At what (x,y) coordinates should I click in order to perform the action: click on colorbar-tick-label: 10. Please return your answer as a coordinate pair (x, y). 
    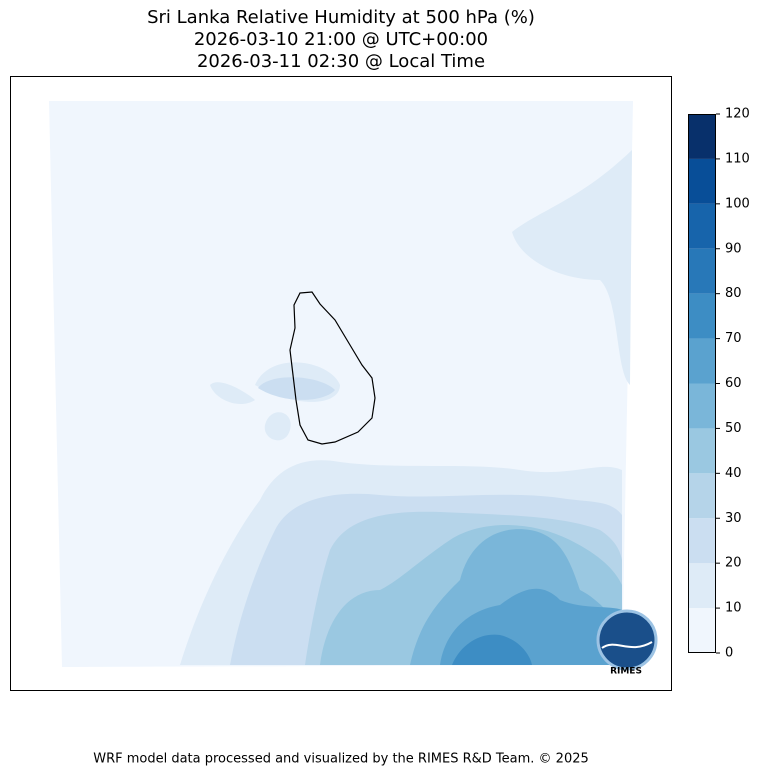
    Looking at the image, I should click on (733, 608).